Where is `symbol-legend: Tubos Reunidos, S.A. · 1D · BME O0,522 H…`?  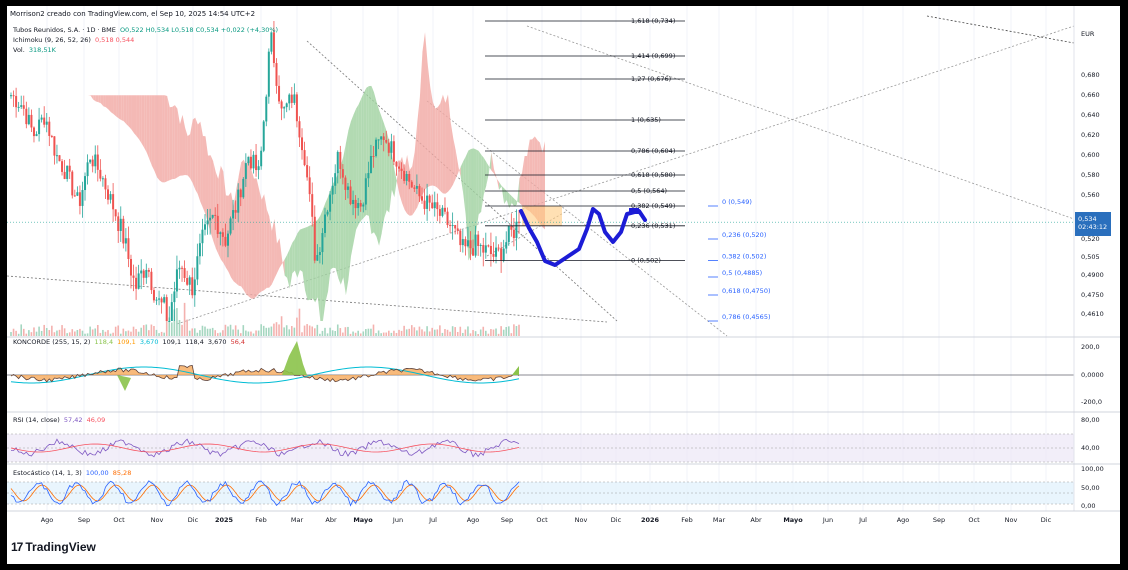
symbol-legend: Tubos Reunidos, S.A. · 1D · BME O0,522 H… is located at coordinates (145, 30).